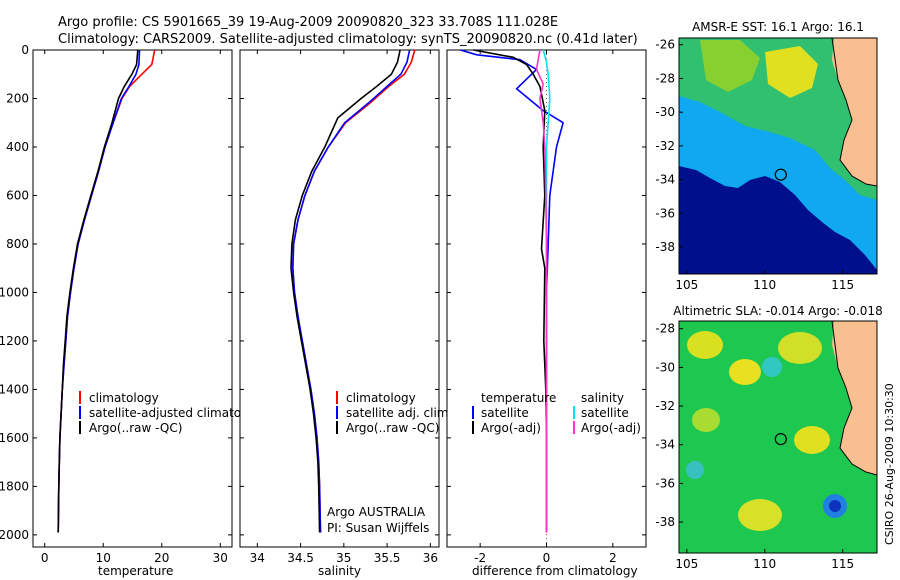 The width and height of the screenshot is (900, 580). What do you see at coordinates (613, 558) in the screenshot?
I see `x-tick-label: 2` at bounding box center [613, 558].